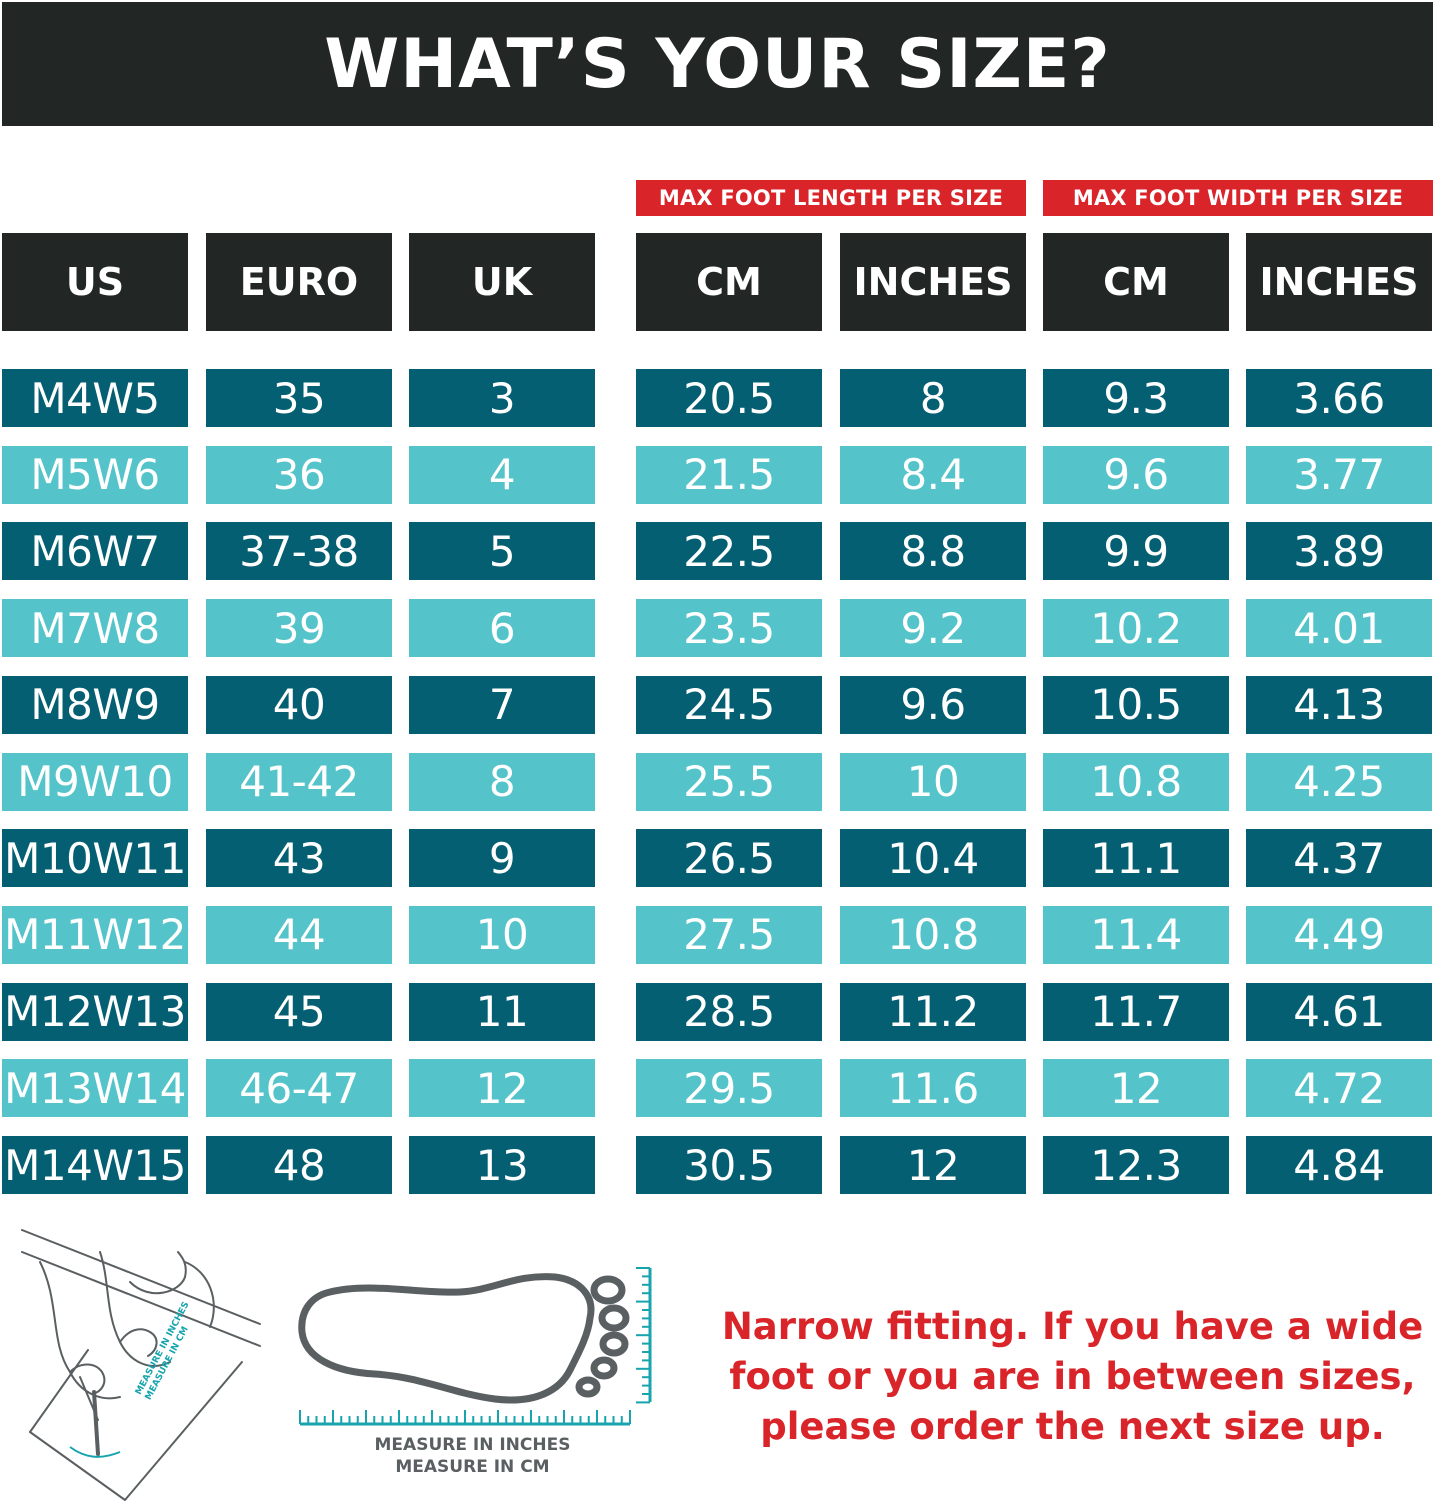 Image resolution: width=1435 pixels, height=1502 pixels. What do you see at coordinates (729, 1011) in the screenshot?
I see `cell-length-cm: 28.5` at bounding box center [729, 1011].